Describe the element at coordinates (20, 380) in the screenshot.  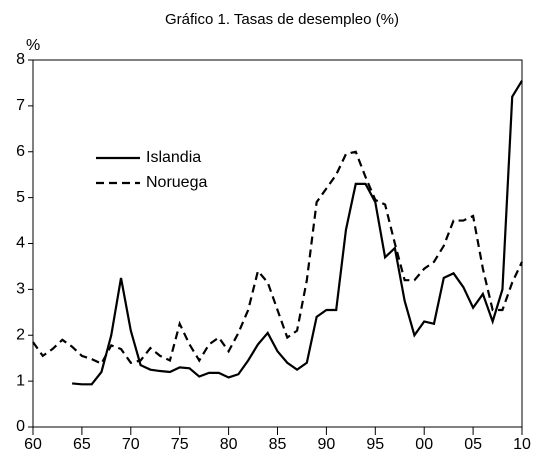
I see `y-tick-label: 1` at that location.